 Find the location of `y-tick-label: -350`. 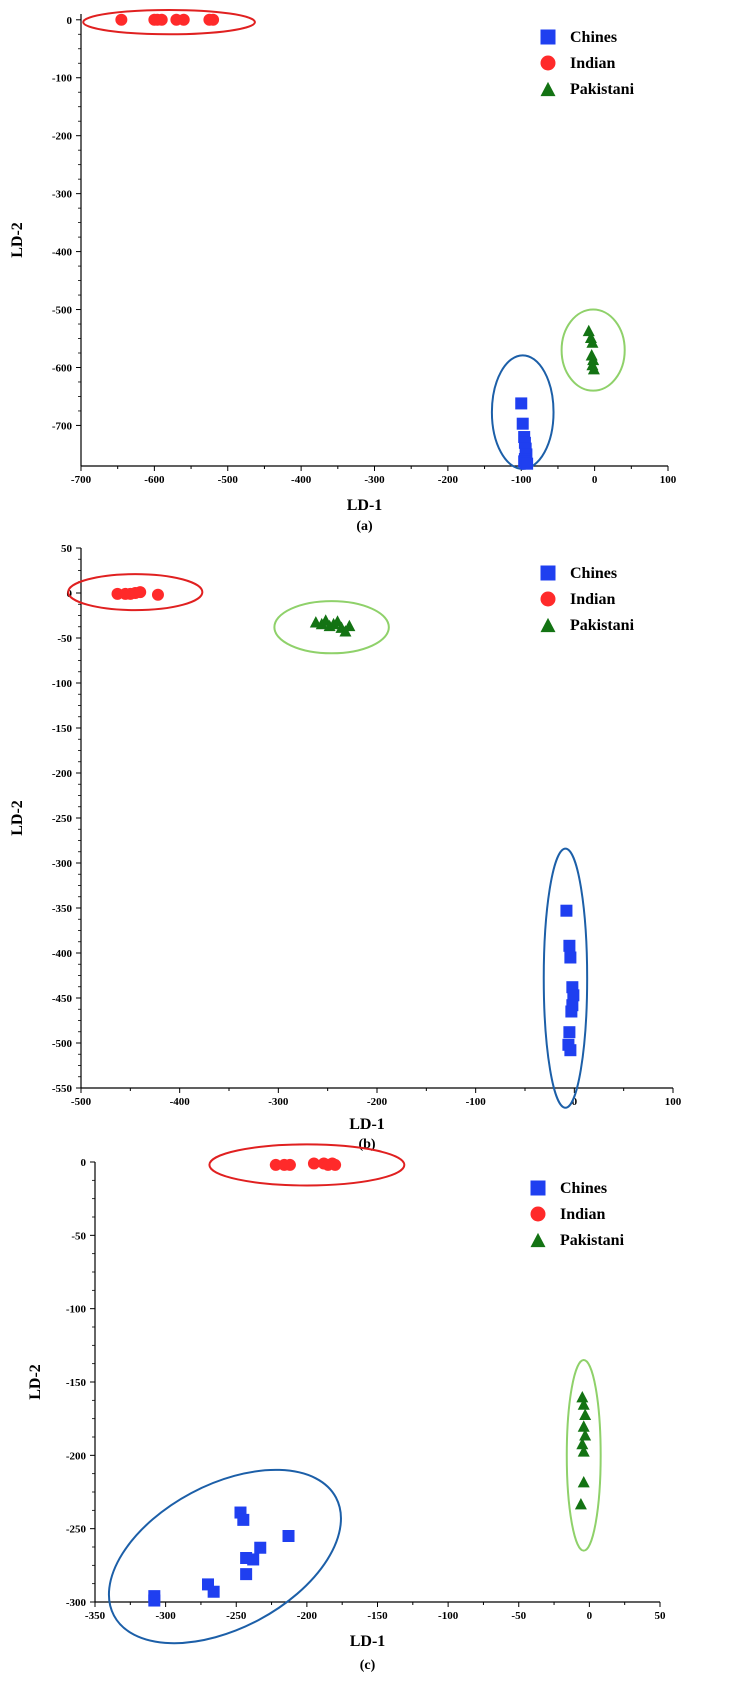

y-tick-label: -350 is located at coordinates (62, 909).